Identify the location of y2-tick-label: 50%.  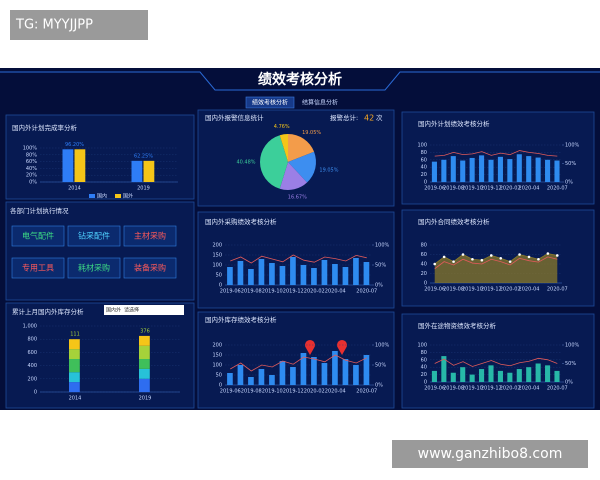
(380, 366).